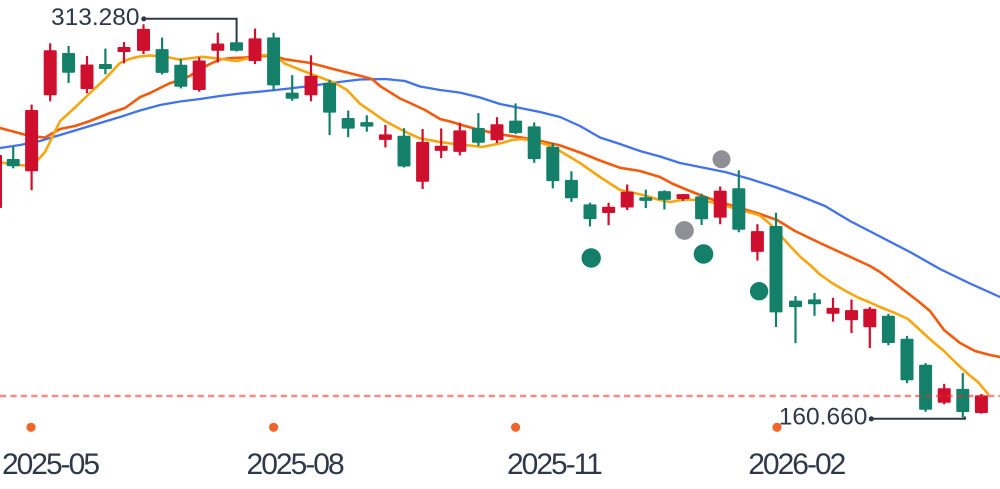 This screenshot has width=1000, height=489. Describe the element at coordinates (95, 17) in the screenshot. I see `svg-text: 313.280` at that location.